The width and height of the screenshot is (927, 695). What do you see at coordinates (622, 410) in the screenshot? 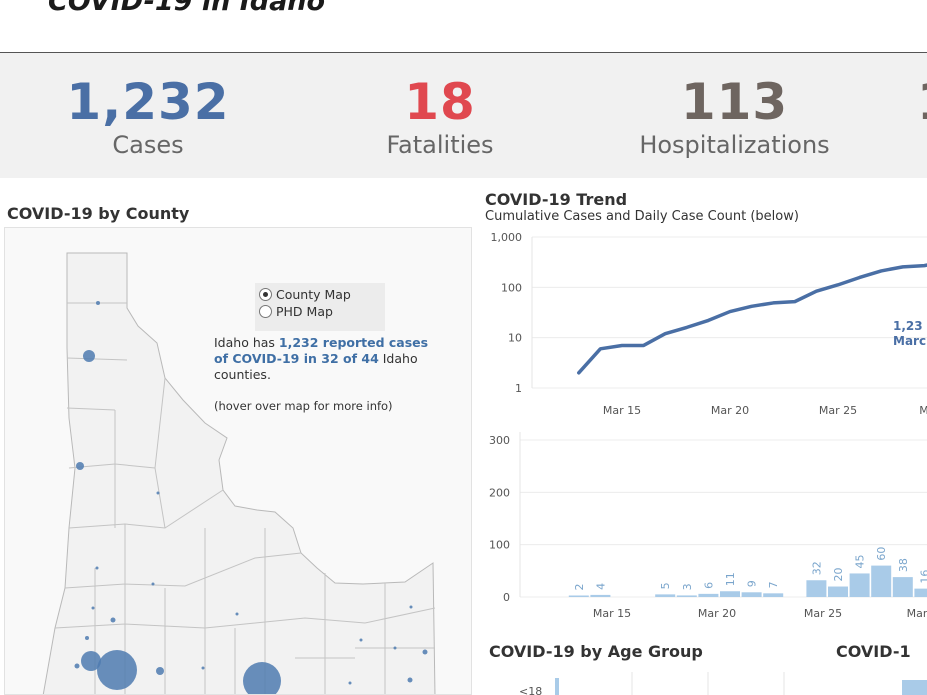
I see `line-x-tick-label: Mar 15` at bounding box center [622, 410].